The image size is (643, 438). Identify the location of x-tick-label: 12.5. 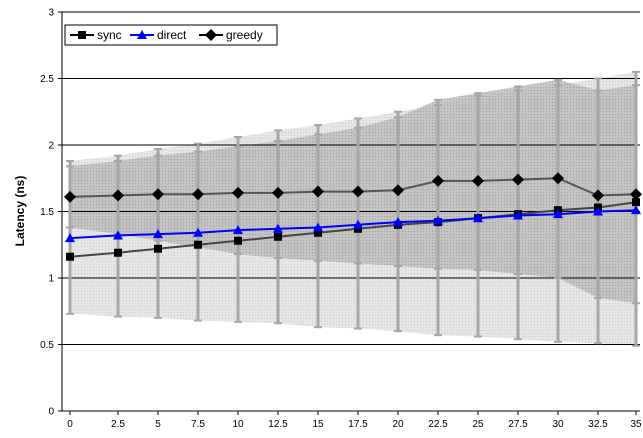
(278, 424).